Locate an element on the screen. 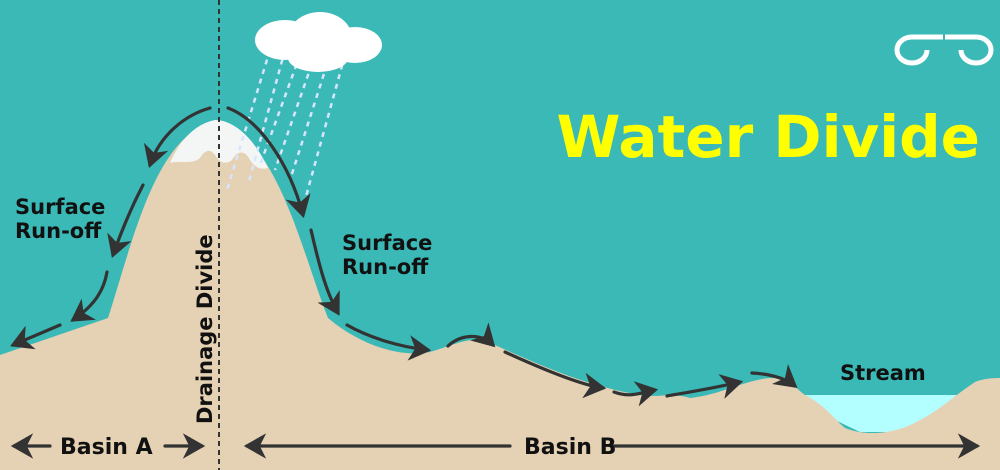  page-title: Water Divide is located at coordinates (768, 137).